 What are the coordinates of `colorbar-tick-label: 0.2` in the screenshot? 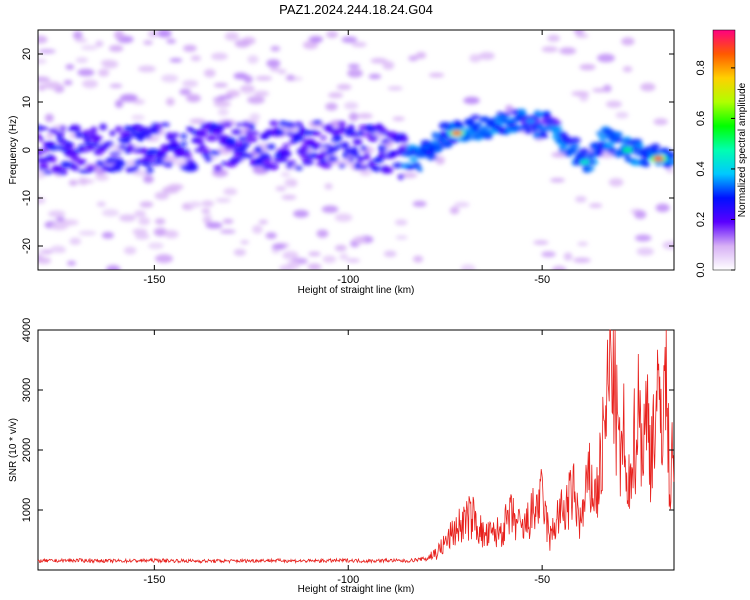 It's located at (701, 219).